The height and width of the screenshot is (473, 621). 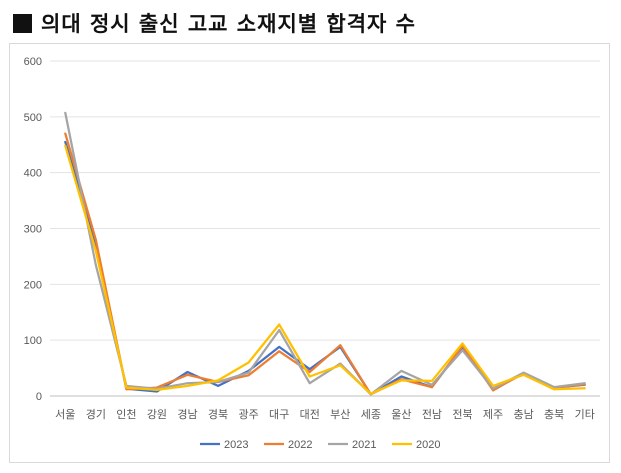 I want to click on legend-label: 2022, so click(x=300, y=445).